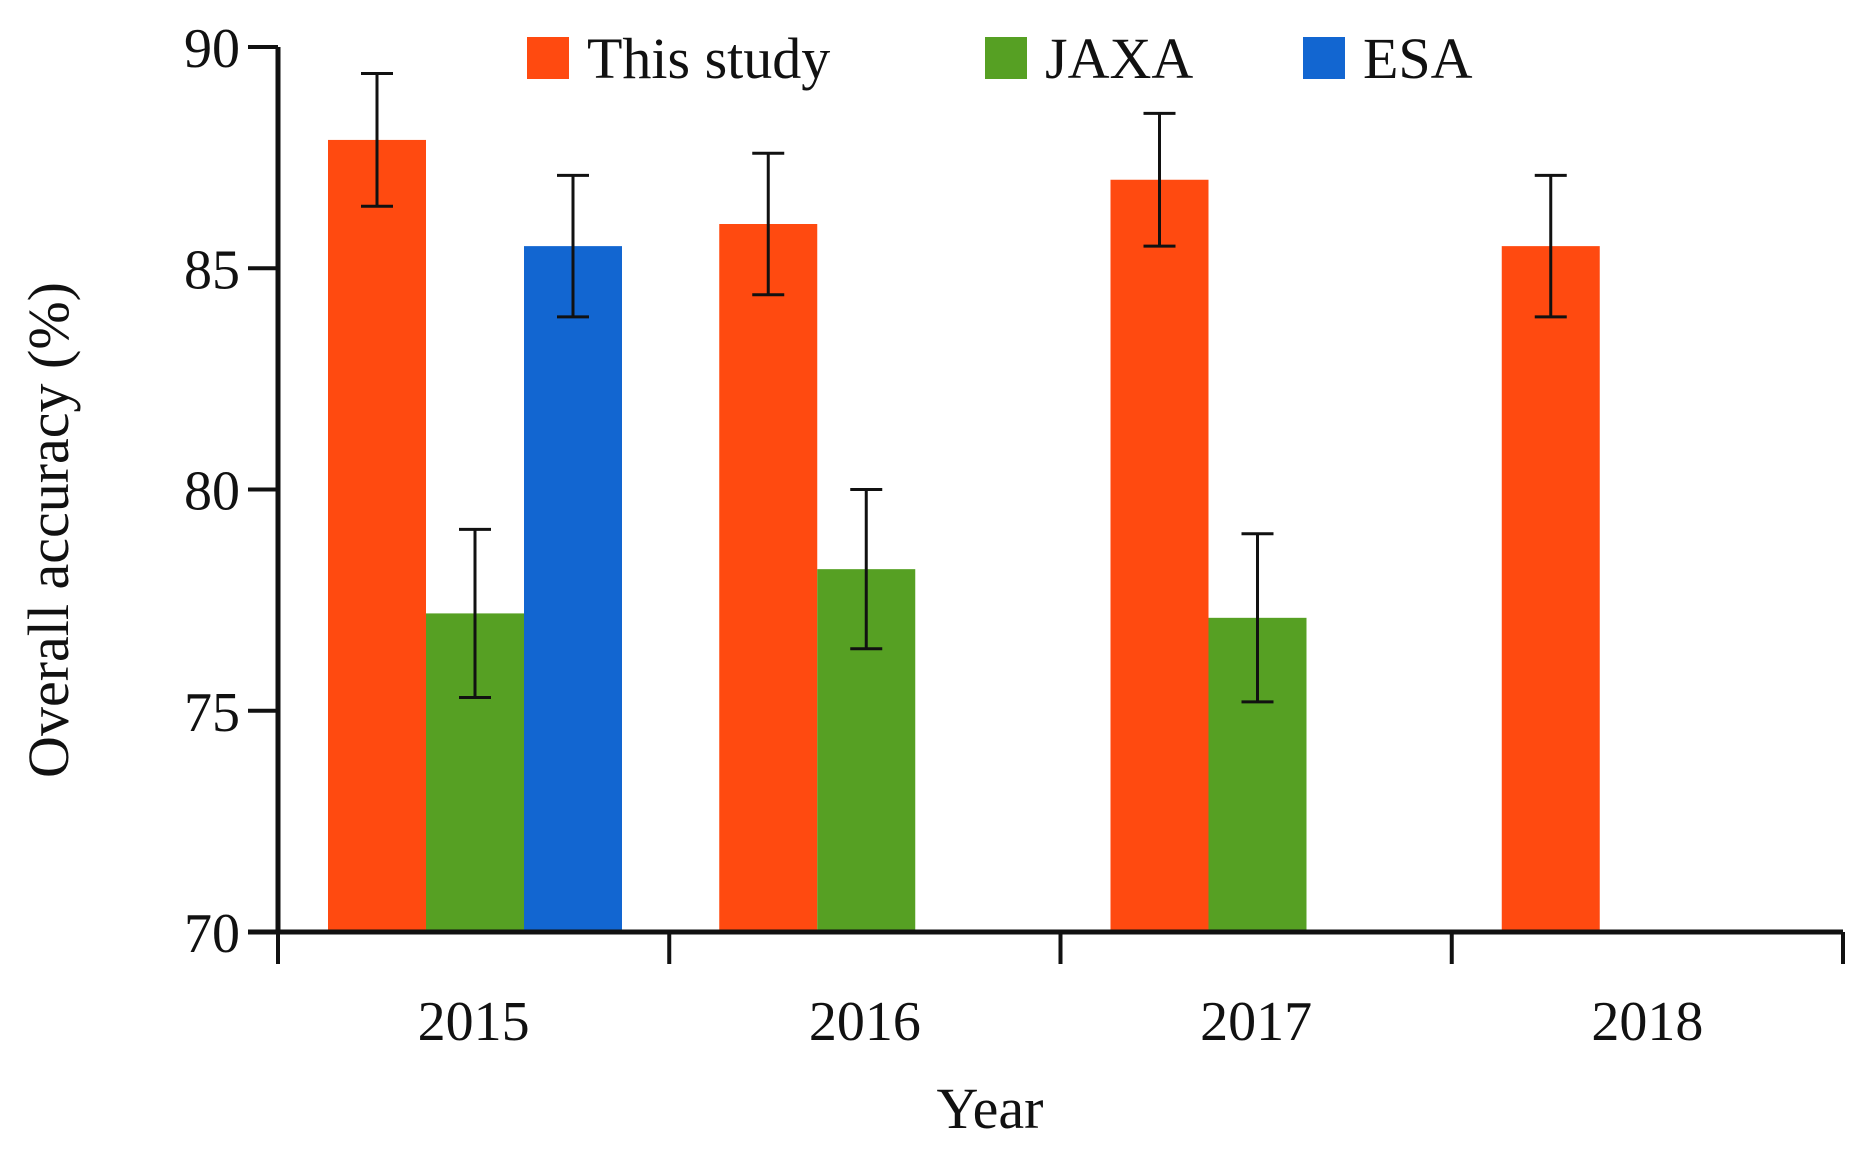 The height and width of the screenshot is (1150, 1861). What do you see at coordinates (1550, 589) in the screenshot?
I see `bar-this-study-2018` at bounding box center [1550, 589].